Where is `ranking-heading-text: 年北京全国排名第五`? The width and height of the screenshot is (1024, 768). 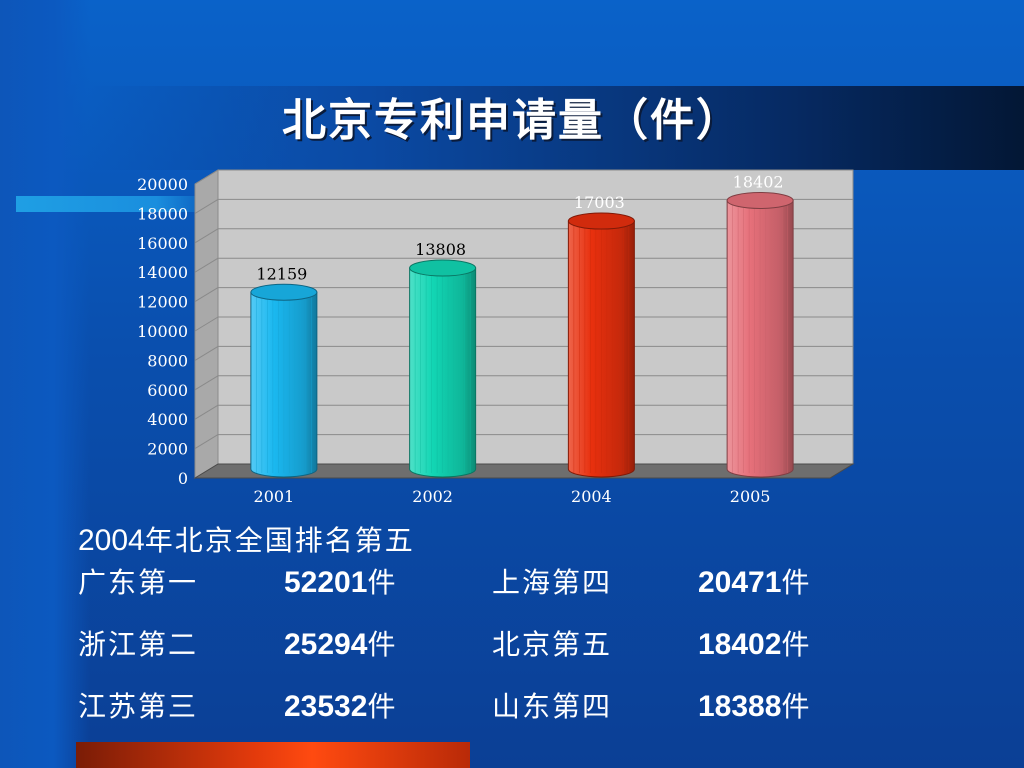 ranking-heading-text: 年北京全国排名第五 is located at coordinates (279, 540).